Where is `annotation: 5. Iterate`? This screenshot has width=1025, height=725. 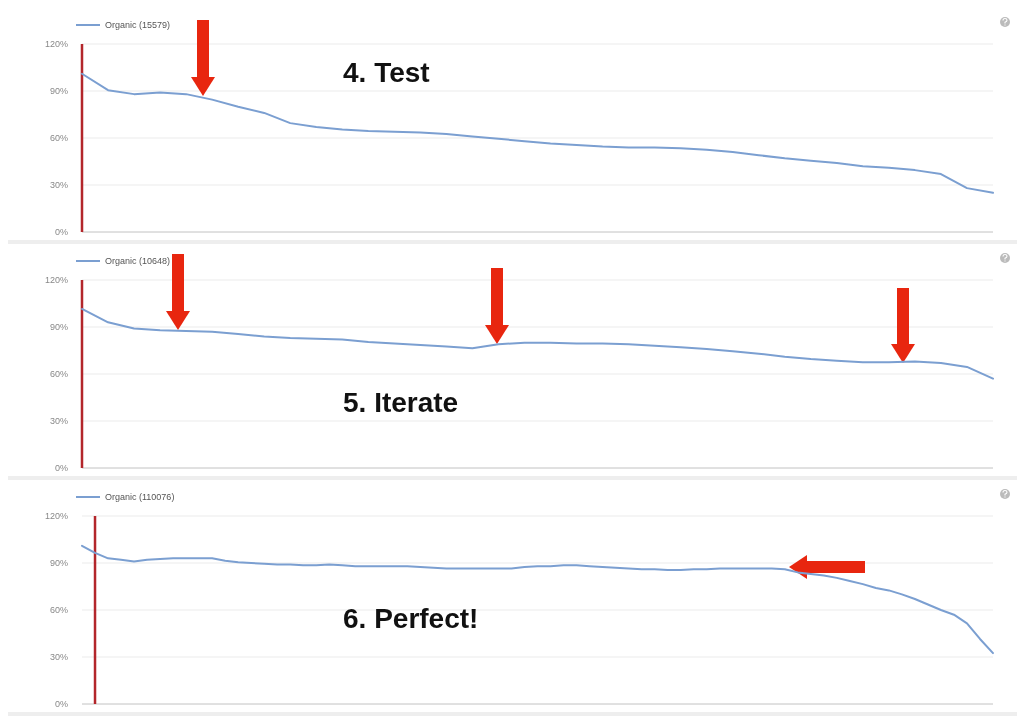
annotation: 5. Iterate is located at coordinates (401, 402).